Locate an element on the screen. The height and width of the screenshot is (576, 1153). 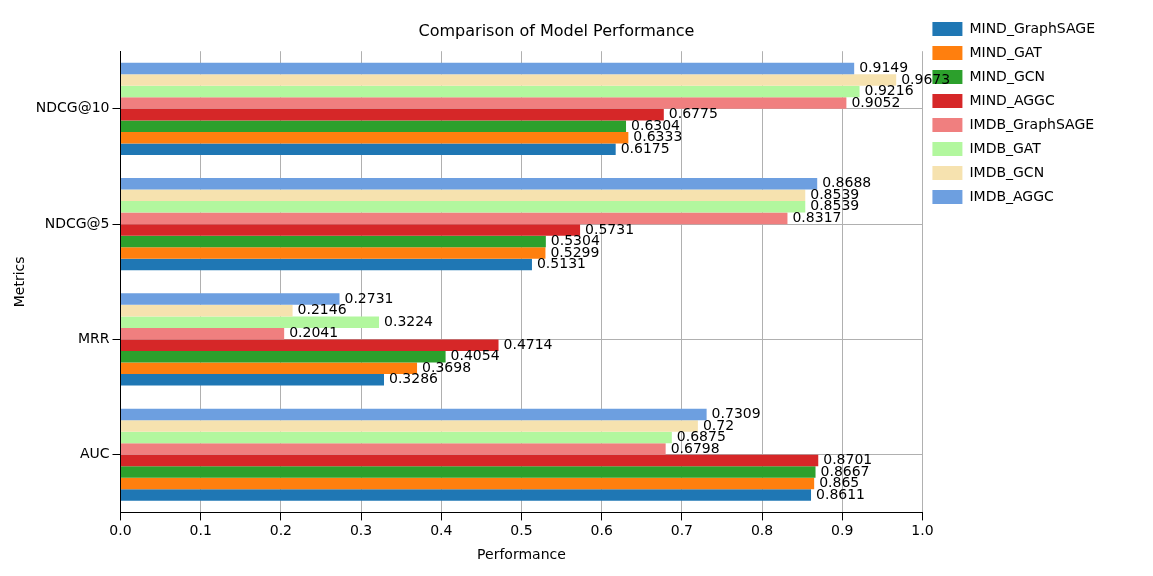
data-label: 0.2731 is located at coordinates (369, 297).